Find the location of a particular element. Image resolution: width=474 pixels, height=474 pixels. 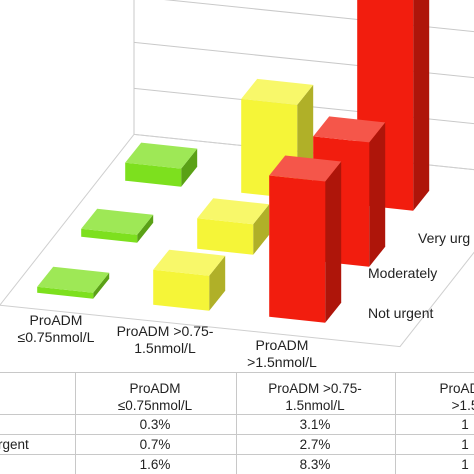

table-header-line: 1.5nmol/L is located at coordinates (315, 405).